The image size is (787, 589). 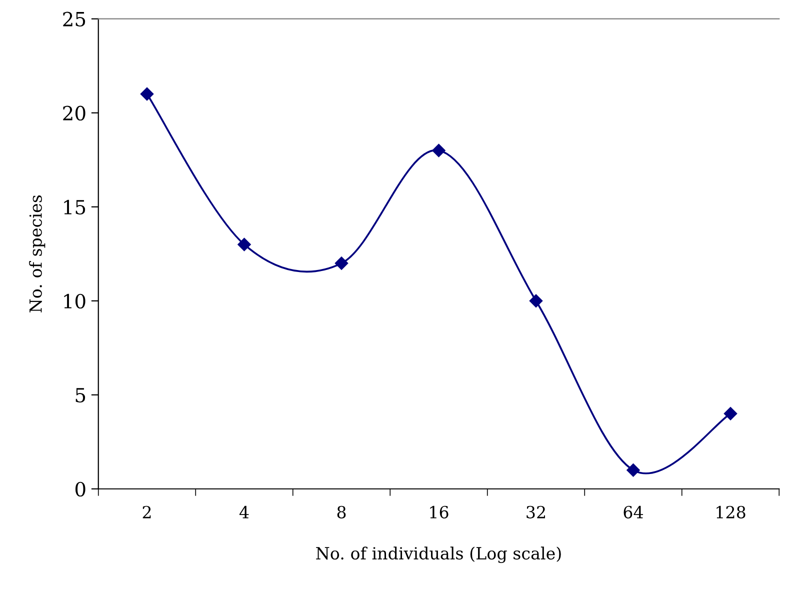 I want to click on x-axis-title: No. of individuals (Log scale), so click(x=438, y=555).